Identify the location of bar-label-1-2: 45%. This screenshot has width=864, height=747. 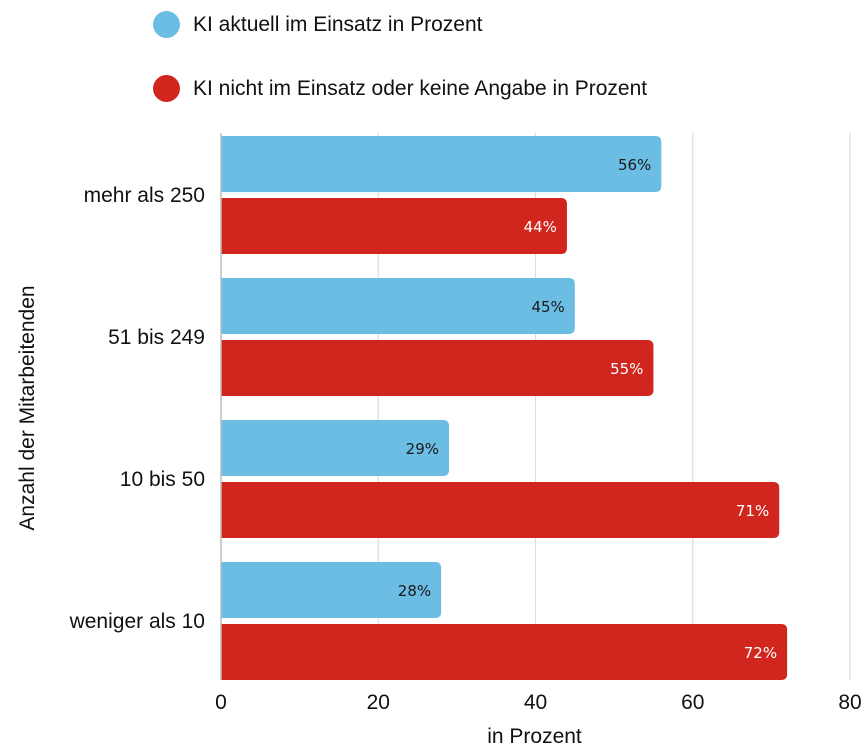
(547, 307).